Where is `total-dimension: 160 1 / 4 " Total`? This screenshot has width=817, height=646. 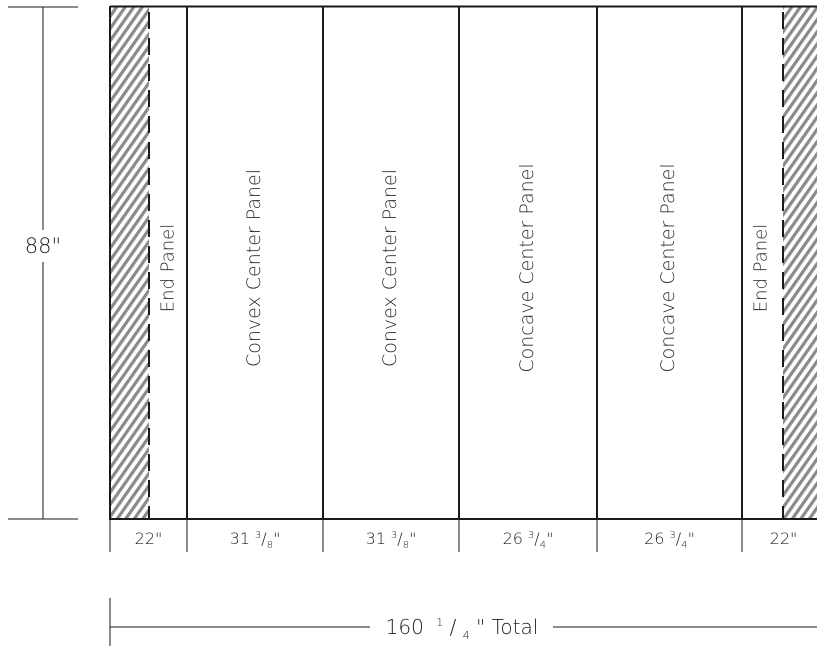
total-dimension: 160 1 / 4 " Total is located at coordinates (463, 622).